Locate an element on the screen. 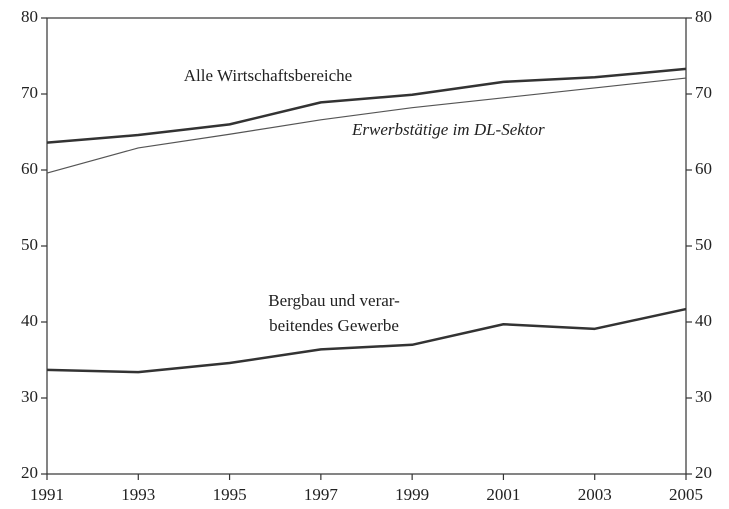 The image size is (729, 509). series-label: Alle Wirtschaftsbereiche is located at coordinates (268, 75).